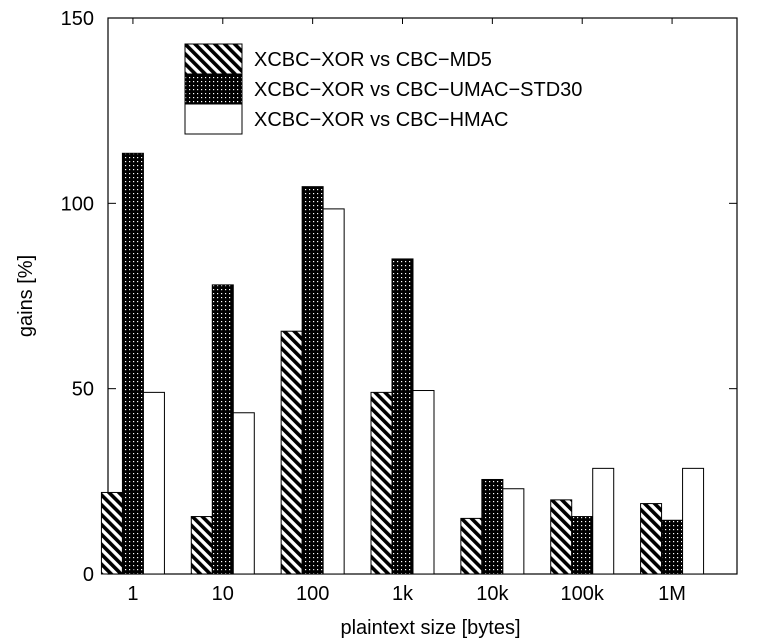  I want to click on x-tick-label: 100, so click(312, 594).